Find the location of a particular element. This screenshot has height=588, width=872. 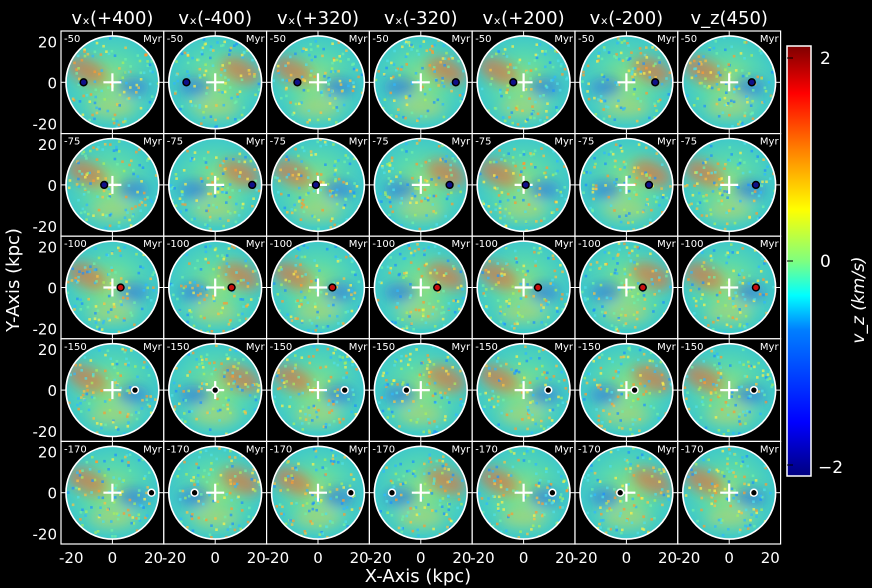

x-tick-label: -20 is located at coordinates (71, 558).